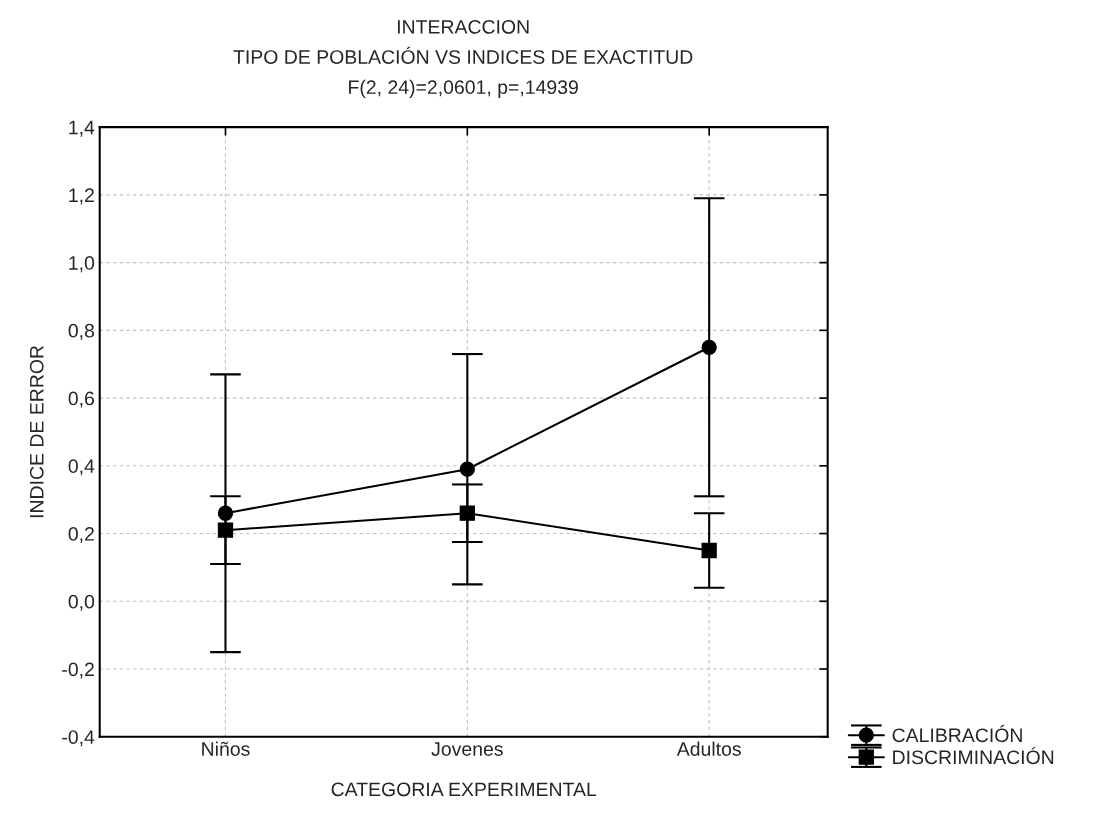 This screenshot has width=1108, height=815. What do you see at coordinates (82, 128) in the screenshot?
I see `y-tick-label: 1,4` at bounding box center [82, 128].